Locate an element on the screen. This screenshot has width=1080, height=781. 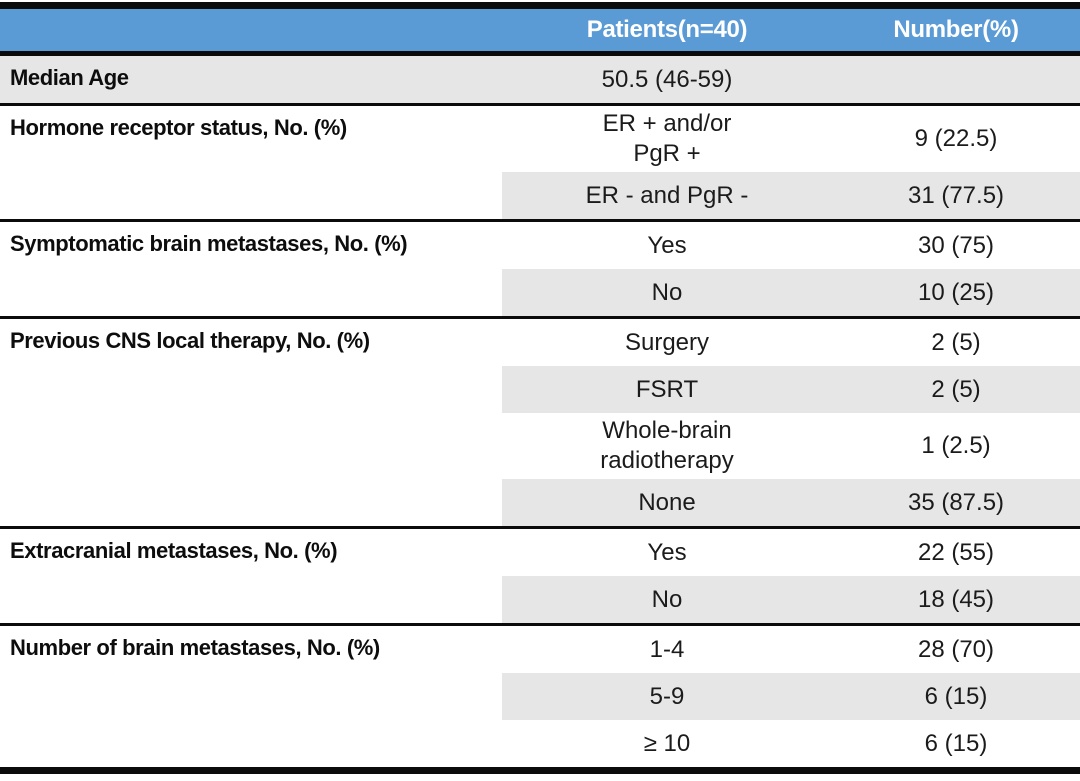
cell-line: ER - and PgR - is located at coordinates (667, 195).